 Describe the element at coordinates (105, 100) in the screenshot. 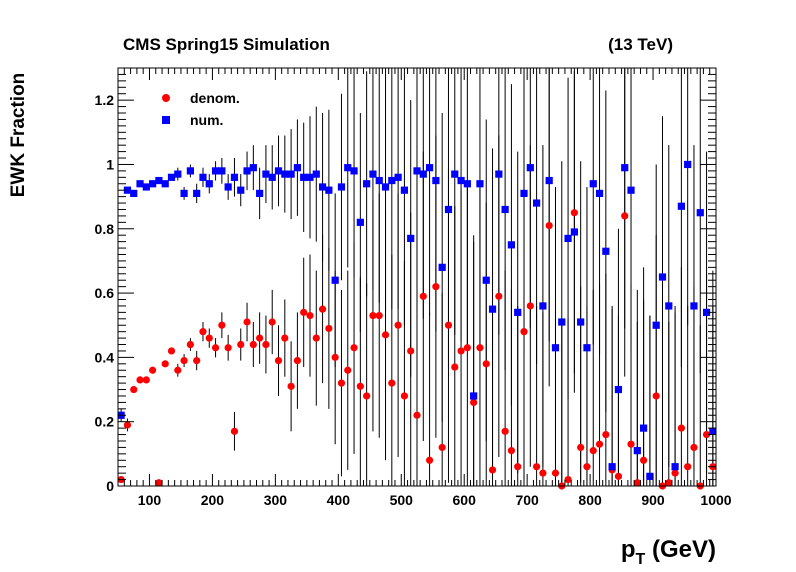

I see `y-tick-label: 1.2` at that location.